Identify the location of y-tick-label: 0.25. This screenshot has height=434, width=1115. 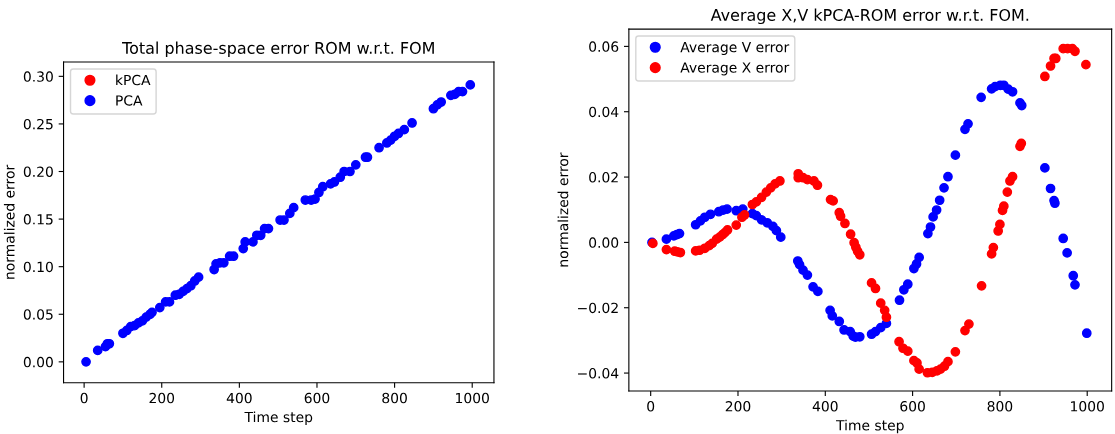
(38, 124).